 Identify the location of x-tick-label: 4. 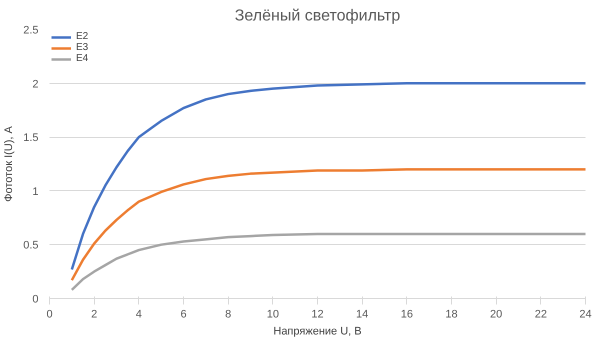
(139, 314).